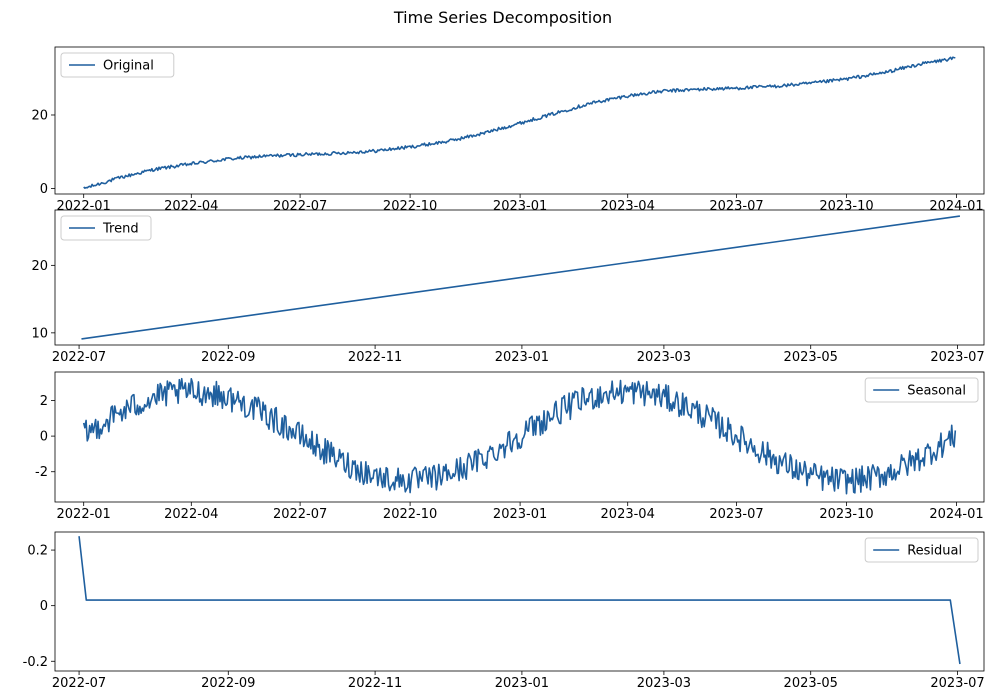 The image size is (999, 697). Describe the element at coordinates (120, 229) in the screenshot. I see `legend-label: Trend` at that location.